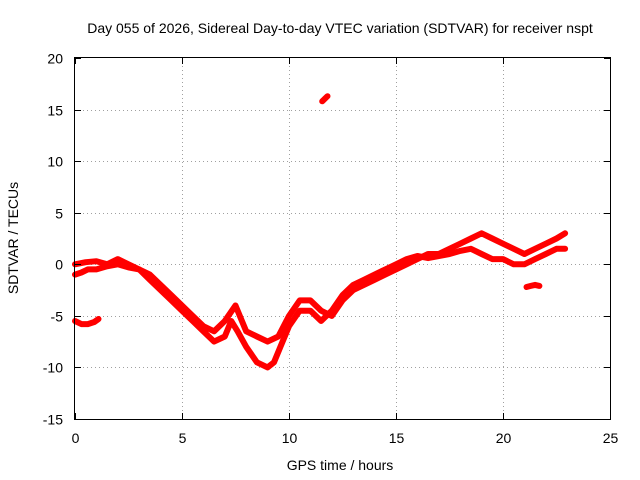 The image size is (640, 480). Describe the element at coordinates (53, 420) in the screenshot. I see `y-tick-label: -15` at that location.